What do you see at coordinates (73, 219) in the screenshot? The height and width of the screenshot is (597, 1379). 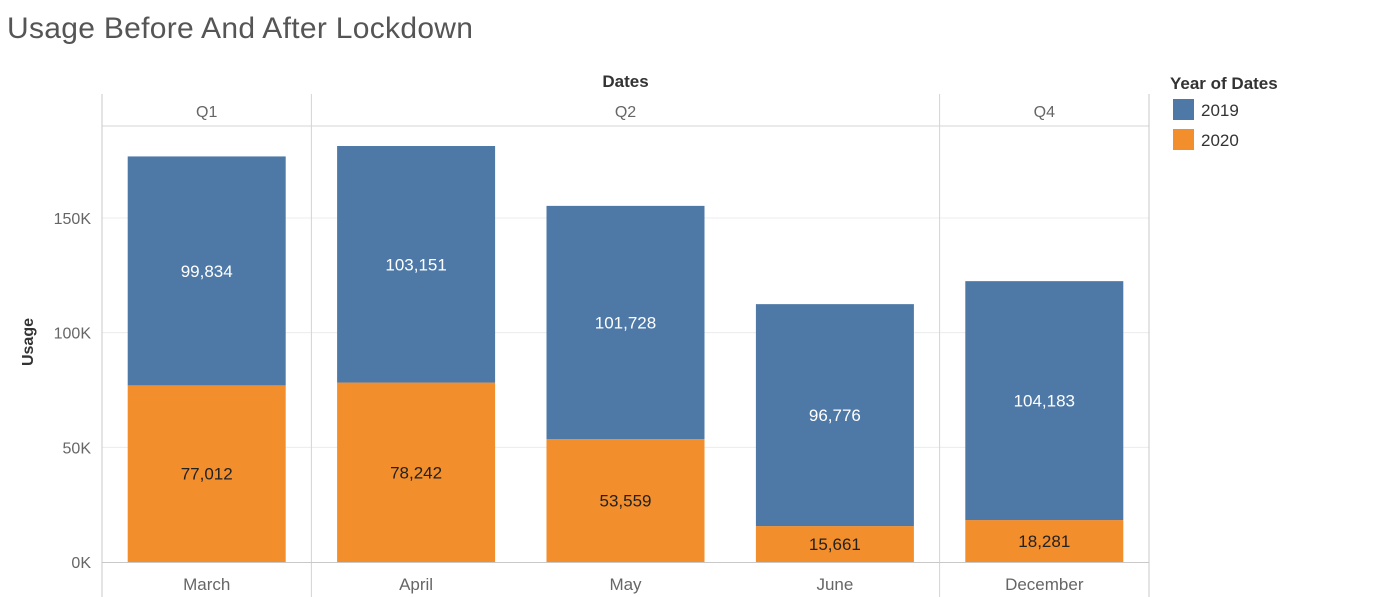 I see `y-tick-label: 150K` at bounding box center [73, 219].